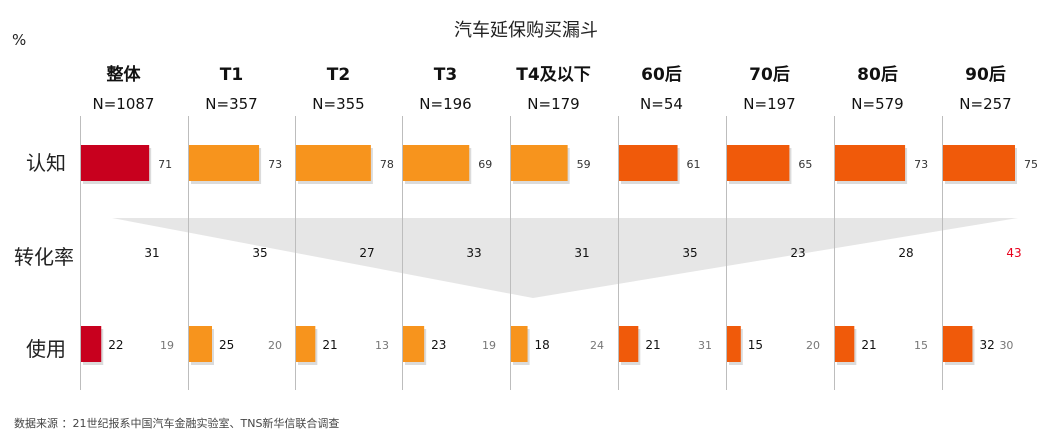 Image resolution: width=1052 pixels, height=439 pixels. What do you see at coordinates (661, 75) in the screenshot?
I see `group-name-label: 60后` at bounding box center [661, 75].